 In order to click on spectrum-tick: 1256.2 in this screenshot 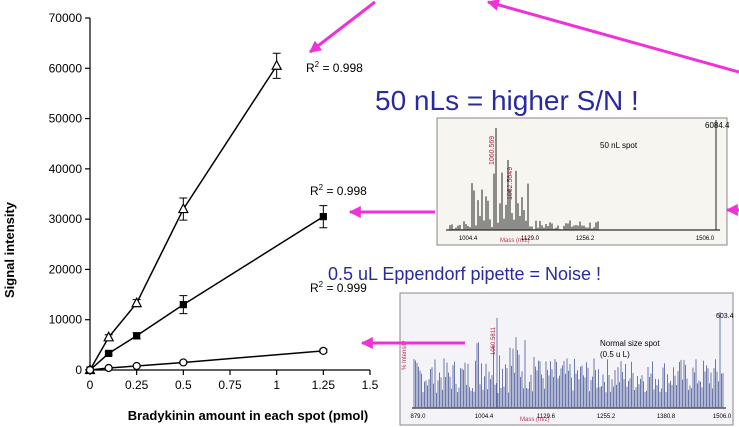, I will do `click(585, 239)`.